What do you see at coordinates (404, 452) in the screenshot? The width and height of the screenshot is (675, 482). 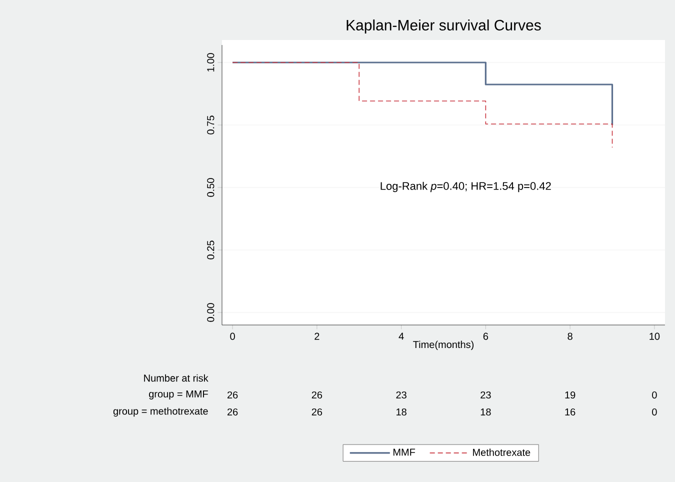 I see `legend-label: MMF` at bounding box center [404, 452].